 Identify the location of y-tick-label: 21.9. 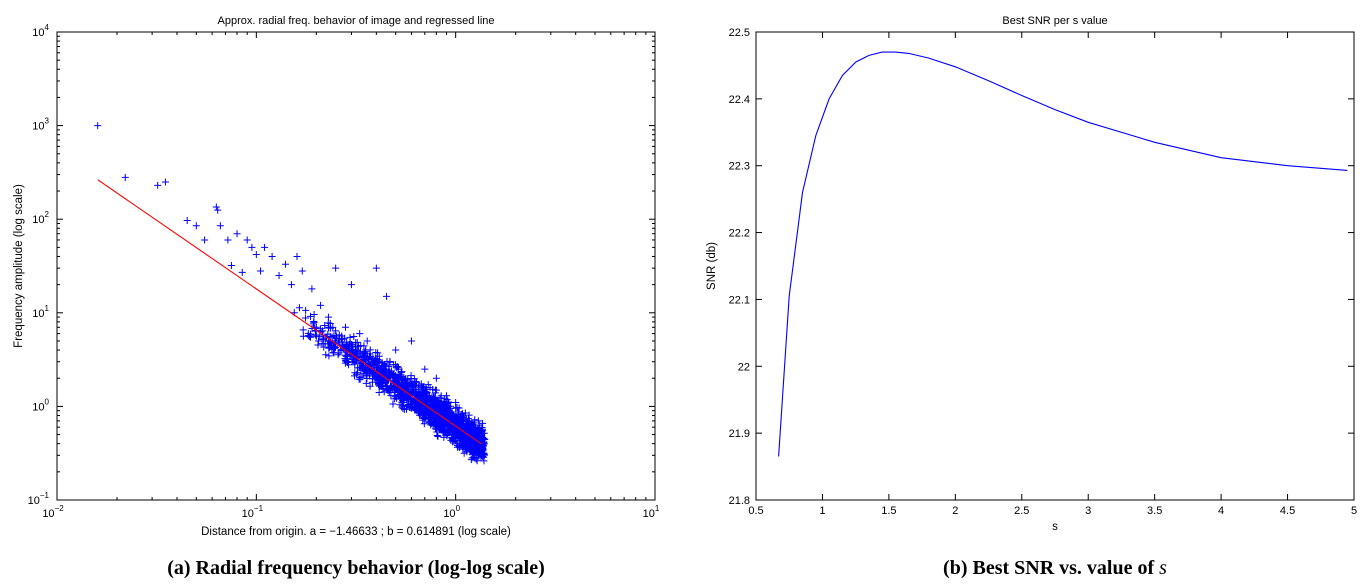
(739, 434).